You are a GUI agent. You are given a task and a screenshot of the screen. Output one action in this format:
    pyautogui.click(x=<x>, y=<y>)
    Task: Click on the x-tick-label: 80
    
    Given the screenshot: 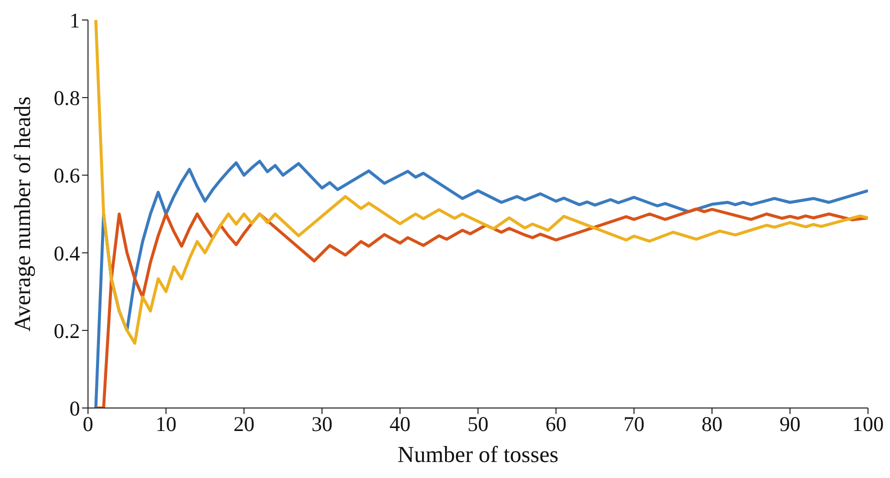 What is the action you would take?
    pyautogui.click(x=712, y=424)
    